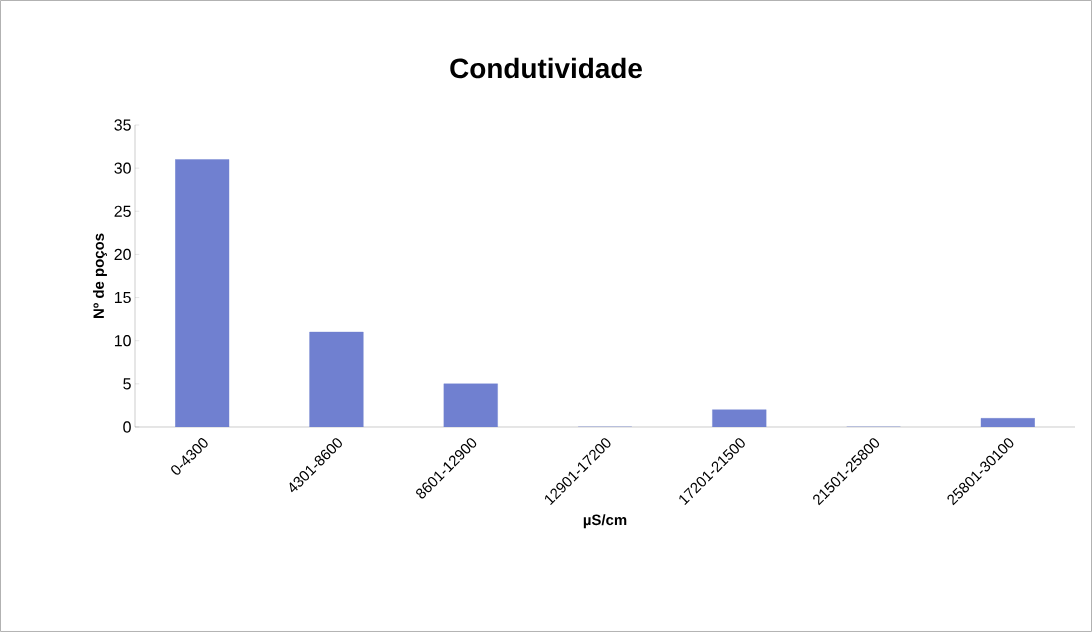 The image size is (1092, 632). Describe the element at coordinates (122, 297) in the screenshot. I see `y-tick-label: 15` at that location.